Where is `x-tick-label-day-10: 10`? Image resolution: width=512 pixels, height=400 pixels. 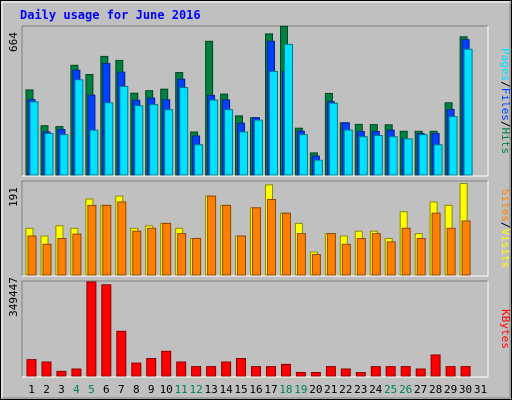
x-tick-label-day-10: 10 is located at coordinates (166, 389).